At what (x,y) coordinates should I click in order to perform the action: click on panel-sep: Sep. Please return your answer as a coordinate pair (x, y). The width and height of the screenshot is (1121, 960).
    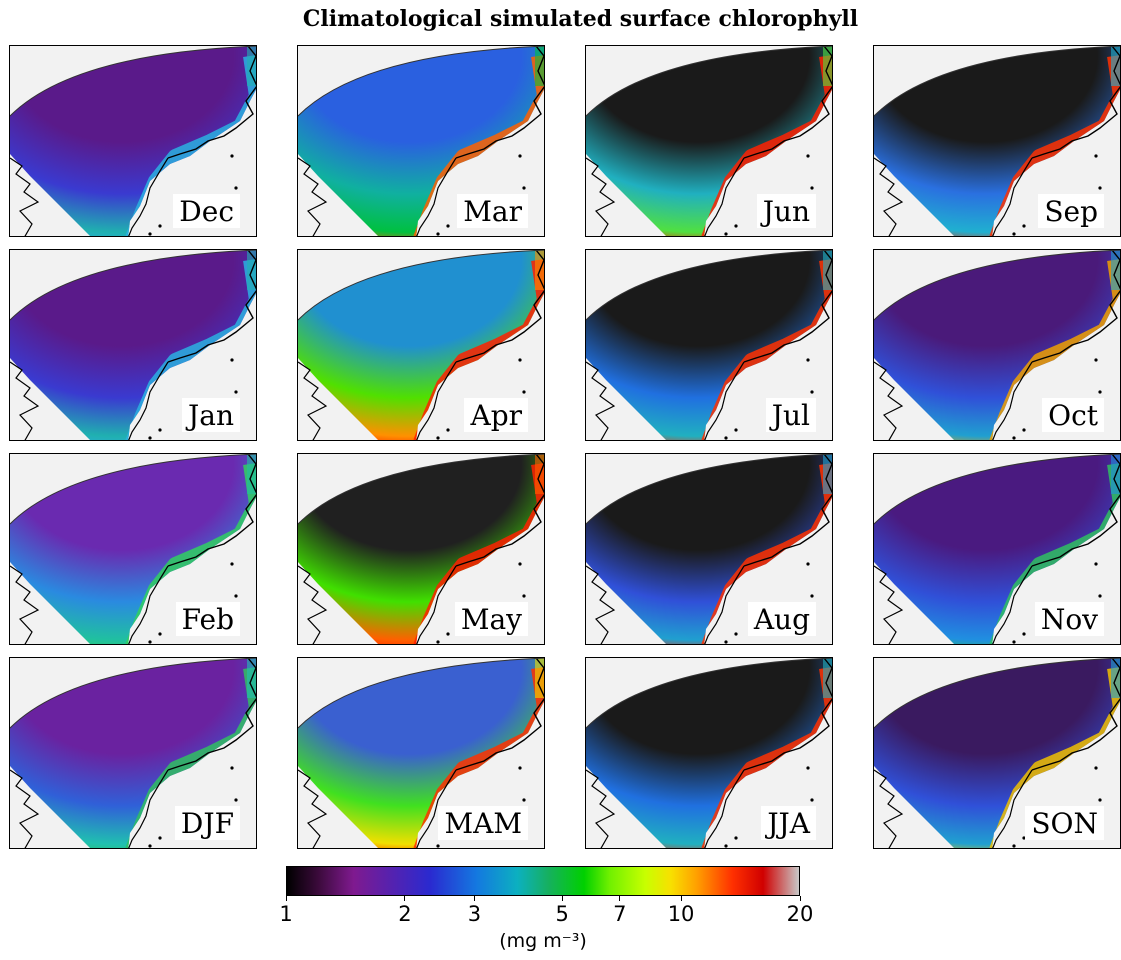
    Looking at the image, I should click on (997, 141).